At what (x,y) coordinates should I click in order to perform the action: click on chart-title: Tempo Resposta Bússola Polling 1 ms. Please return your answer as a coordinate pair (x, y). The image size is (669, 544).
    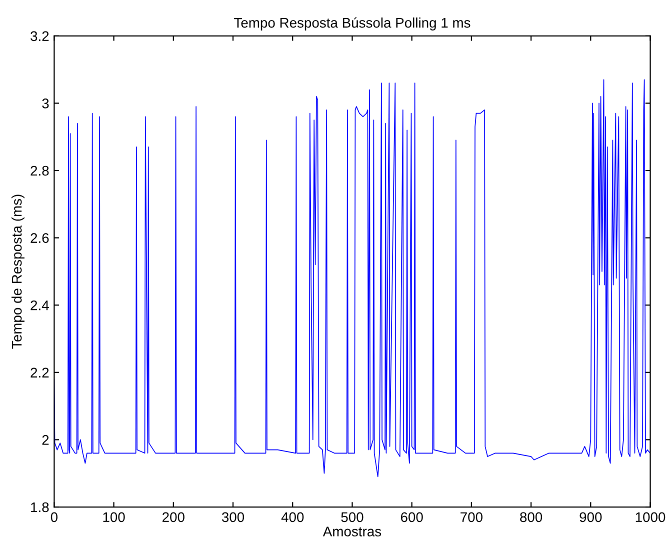
    Looking at the image, I should click on (352, 23).